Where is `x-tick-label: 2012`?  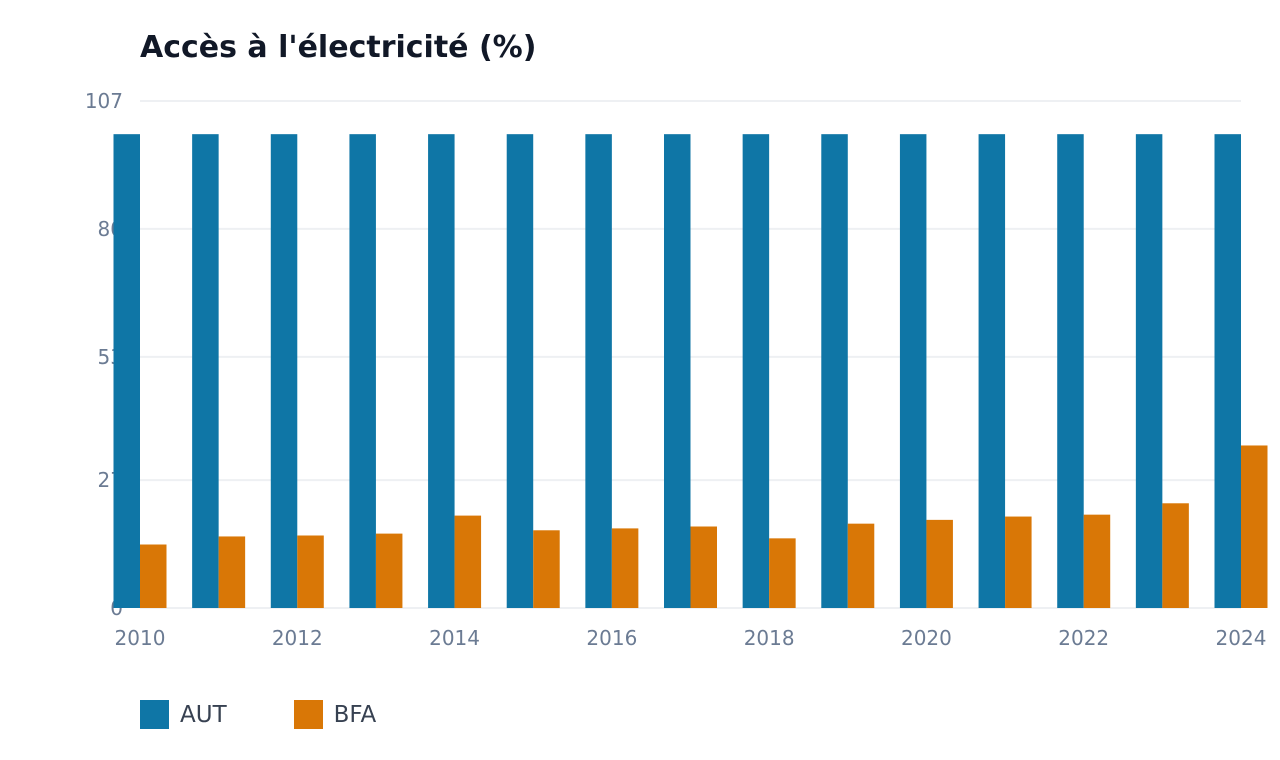 x-tick-label: 2012 is located at coordinates (297, 638).